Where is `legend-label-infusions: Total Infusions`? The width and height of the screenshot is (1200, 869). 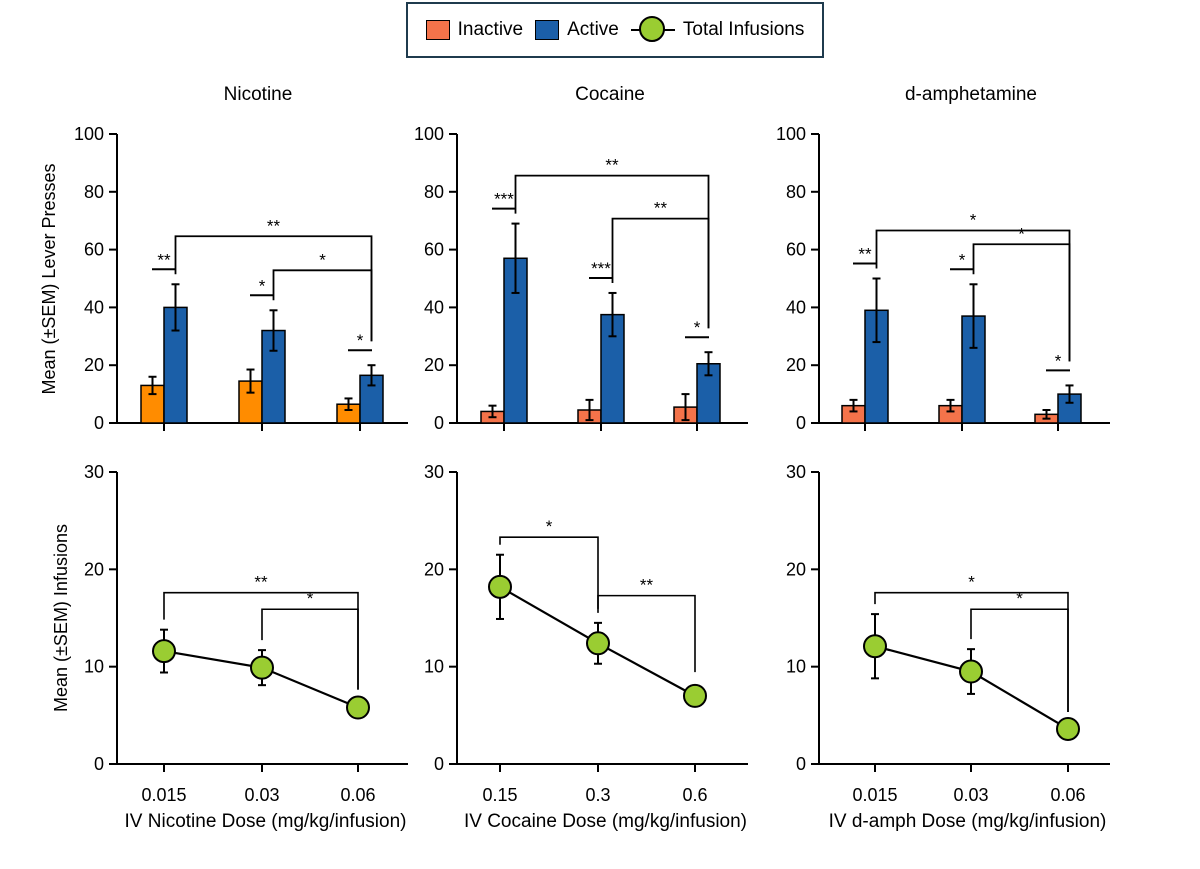 legend-label-infusions: Total Infusions is located at coordinates (743, 29).